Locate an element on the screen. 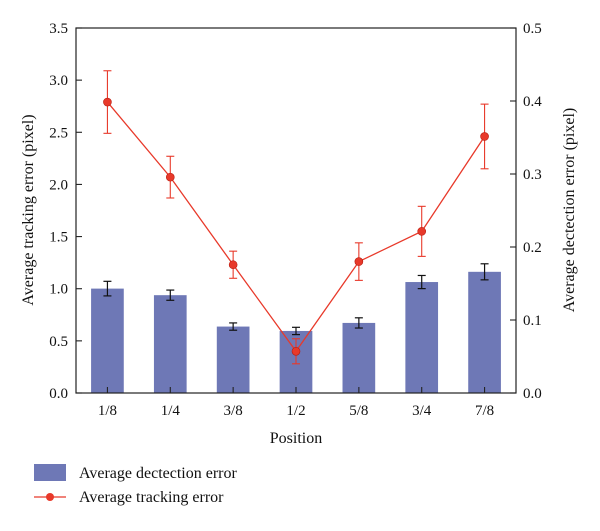 This screenshot has width=600, height=531. legend-bar-swatch is located at coordinates (50, 472).